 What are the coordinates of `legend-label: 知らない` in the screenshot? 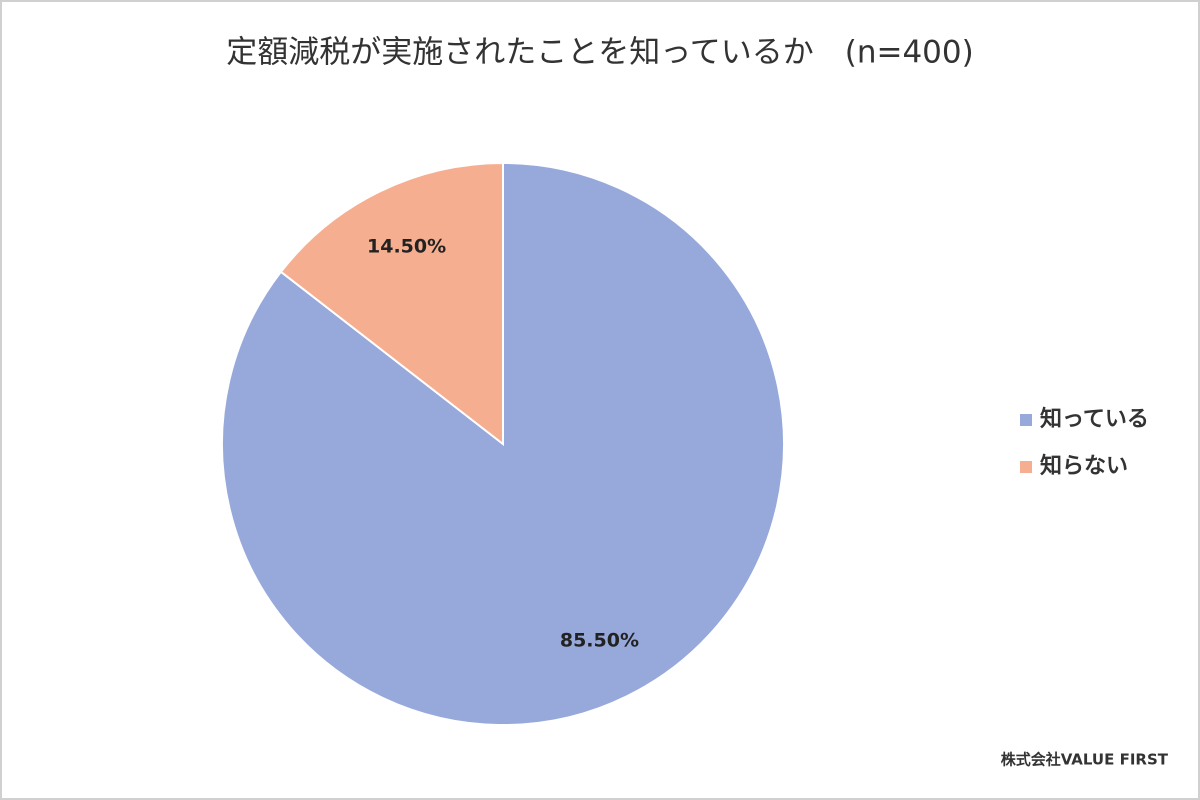 It's located at (1084, 466).